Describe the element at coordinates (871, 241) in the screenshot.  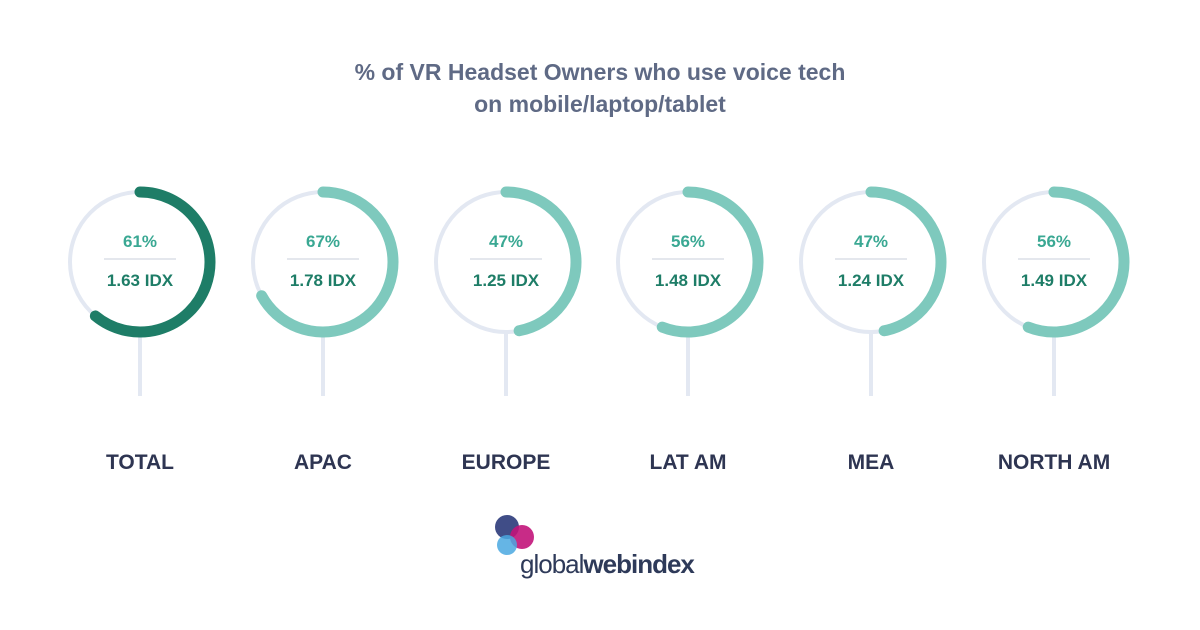
I see `percent-label-mea: 47%` at that location.